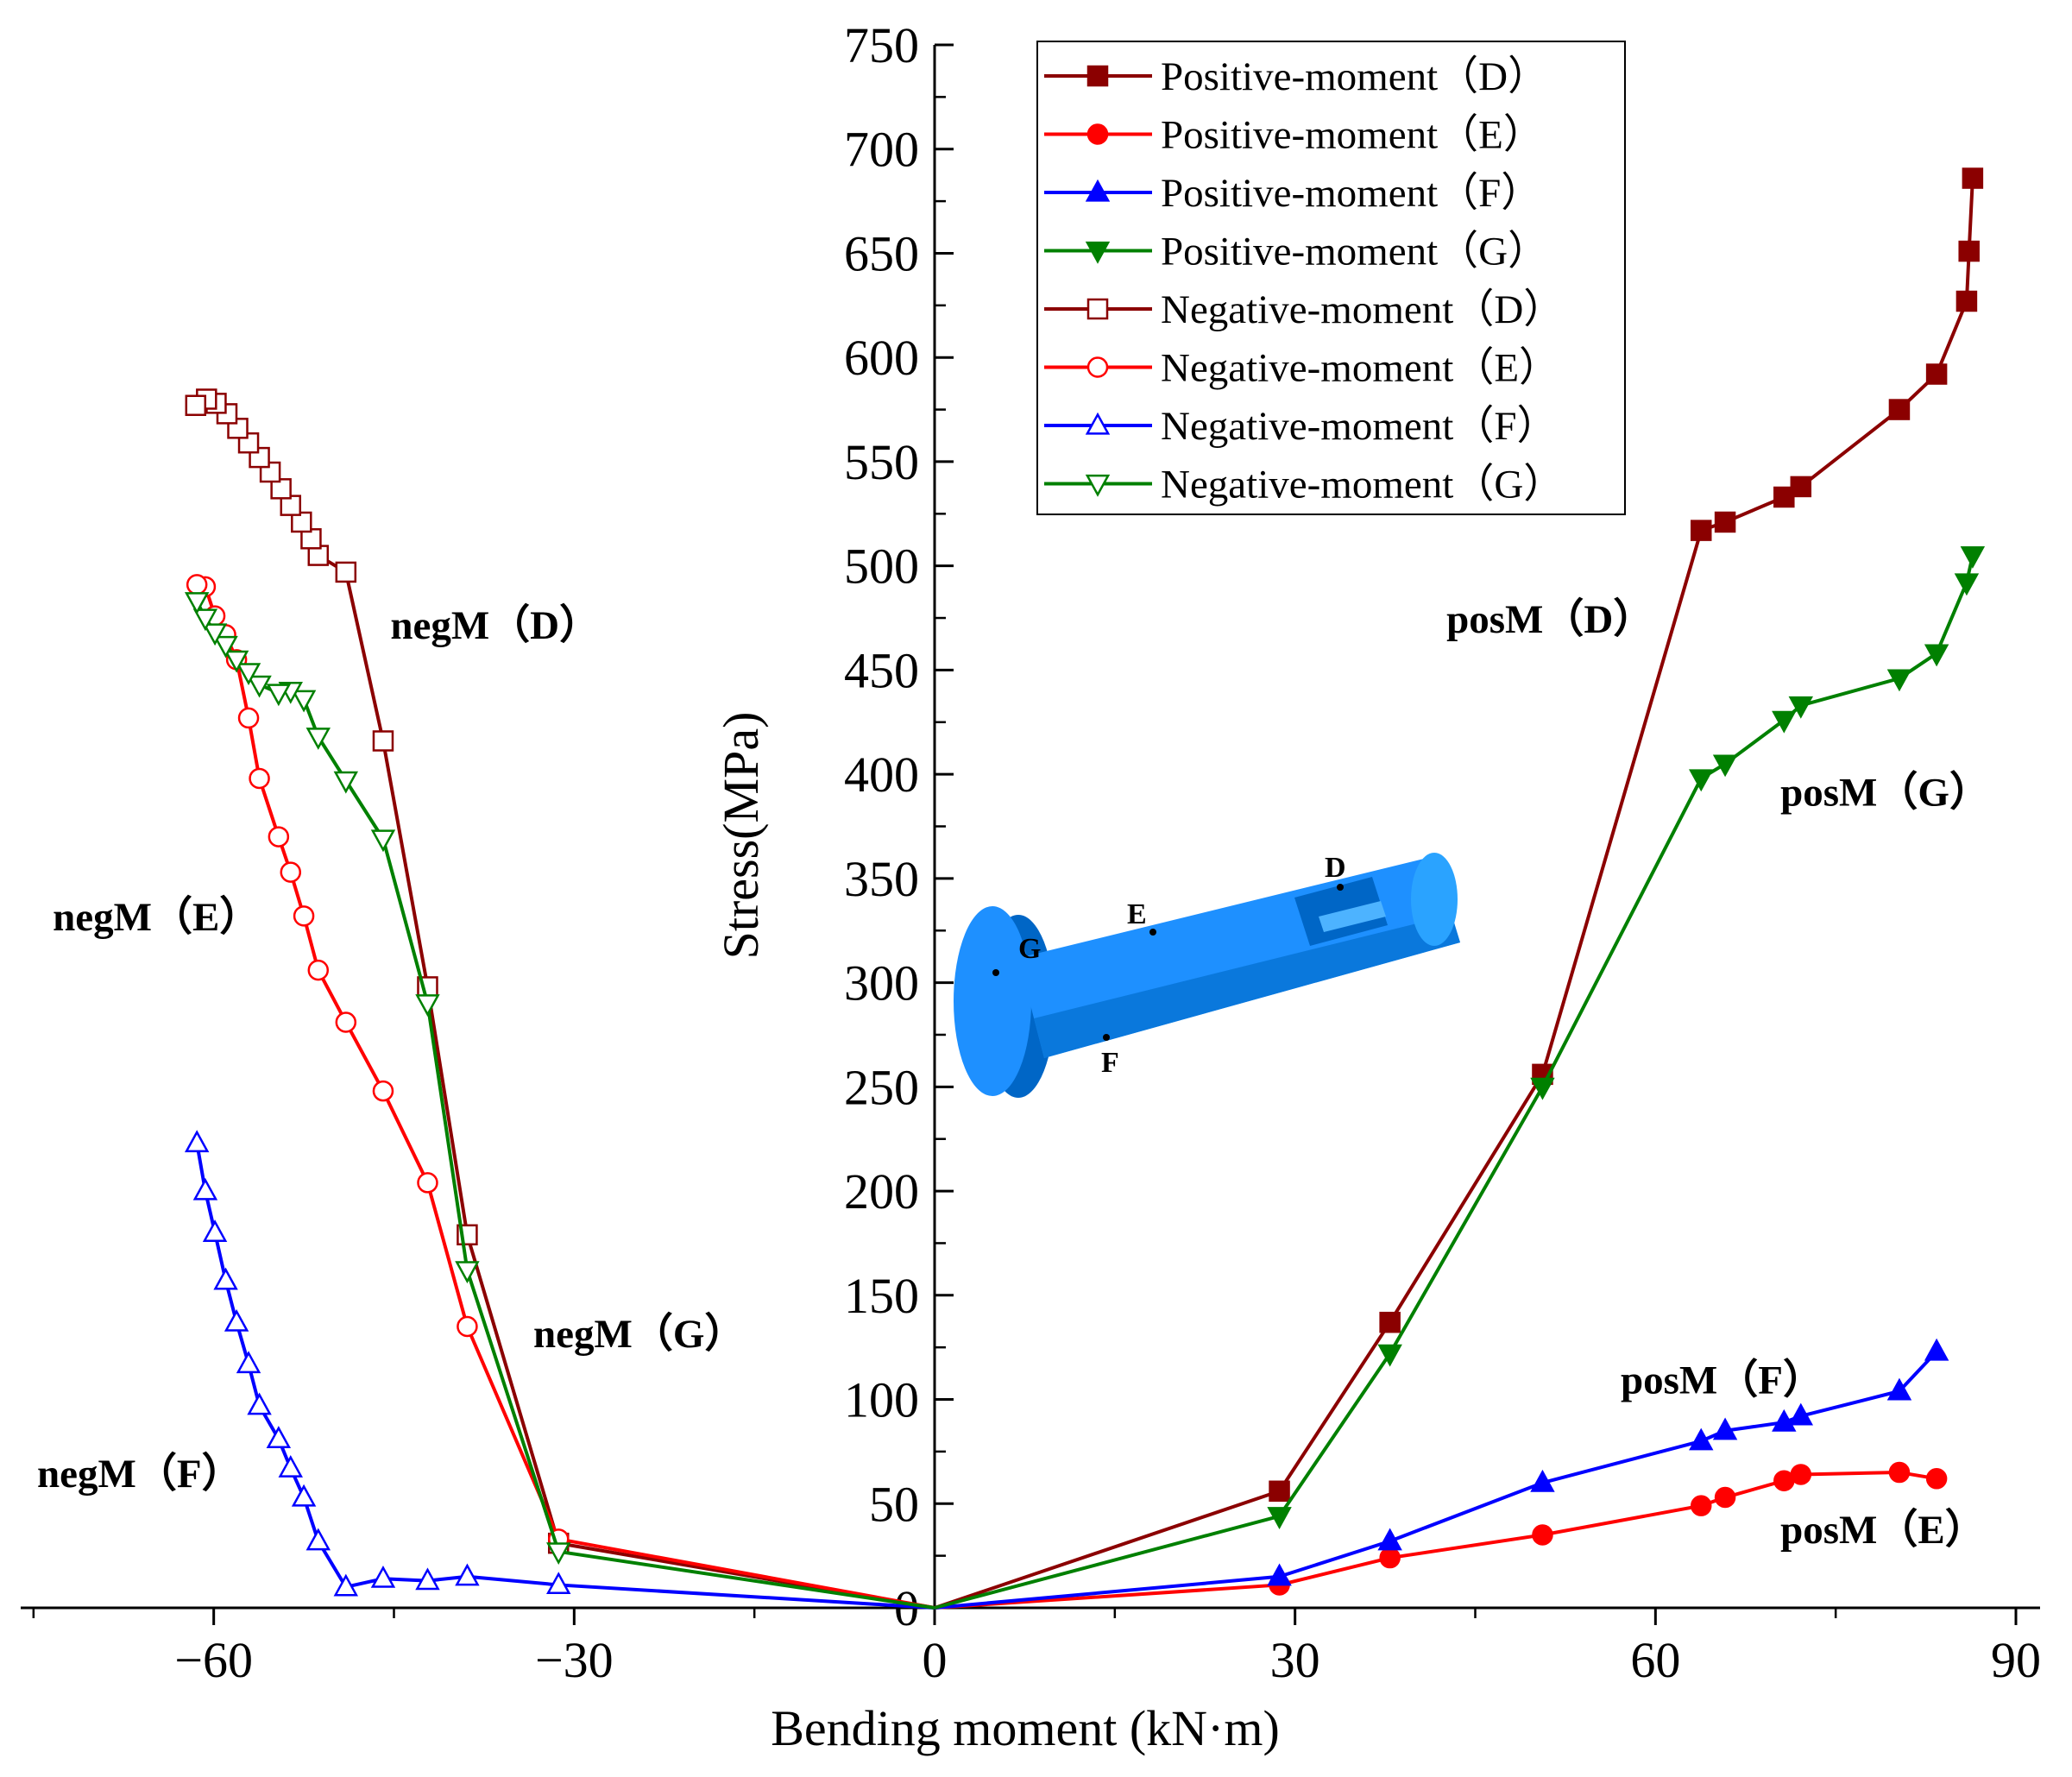 The image size is (2072, 1777). I want to click on annotation-label: posM（E）, so click(1883, 1530).